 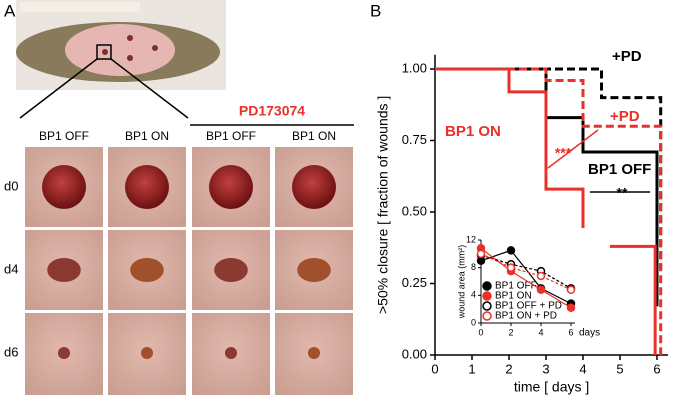 What do you see at coordinates (11, 268) in the screenshot?
I see `row-label: d4` at bounding box center [11, 268].